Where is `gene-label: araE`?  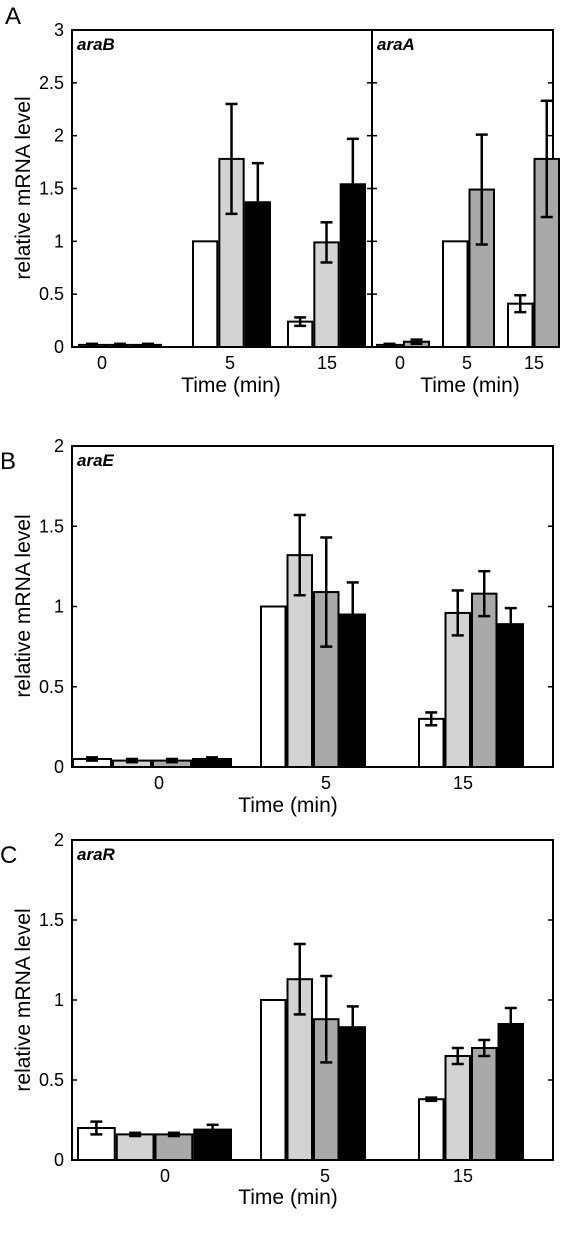 gene-label: araE is located at coordinates (96, 460).